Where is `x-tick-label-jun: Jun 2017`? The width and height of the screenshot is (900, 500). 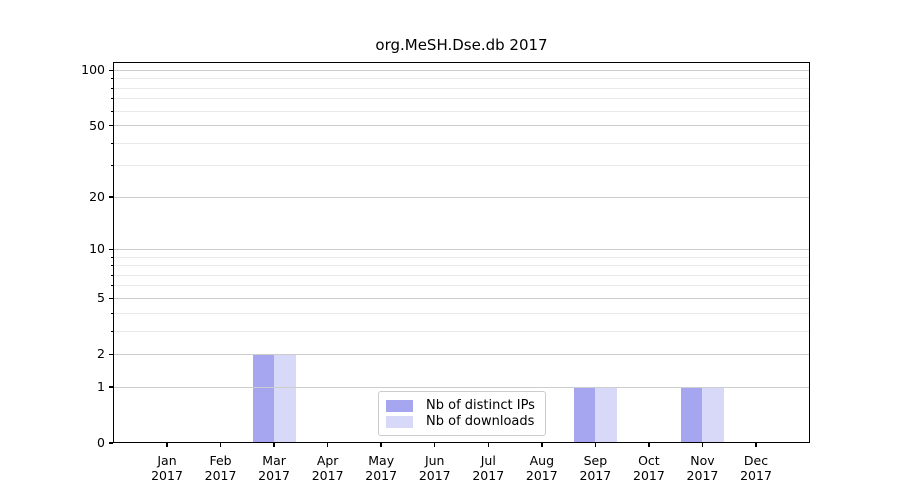 x-tick-label-jun: Jun 2017 is located at coordinates (435, 468).